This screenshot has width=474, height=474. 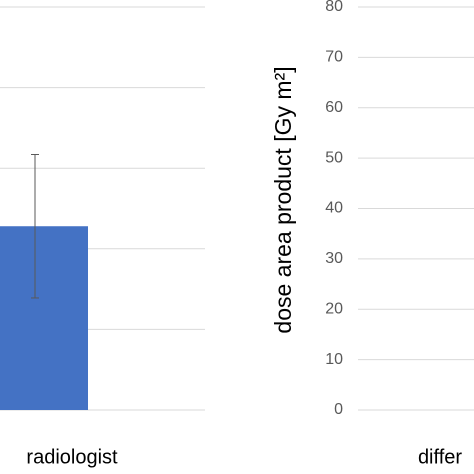 I want to click on y-tick-label: 30, so click(x=334, y=258).